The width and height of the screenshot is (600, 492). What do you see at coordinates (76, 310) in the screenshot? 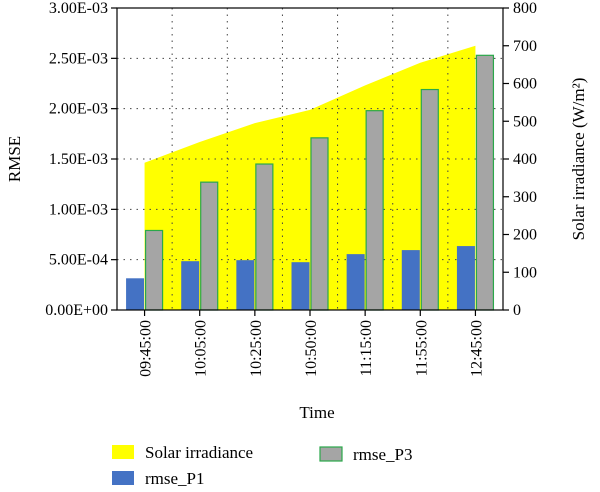
I see `y-tick-label: 0.00E+00` at bounding box center [76, 310].